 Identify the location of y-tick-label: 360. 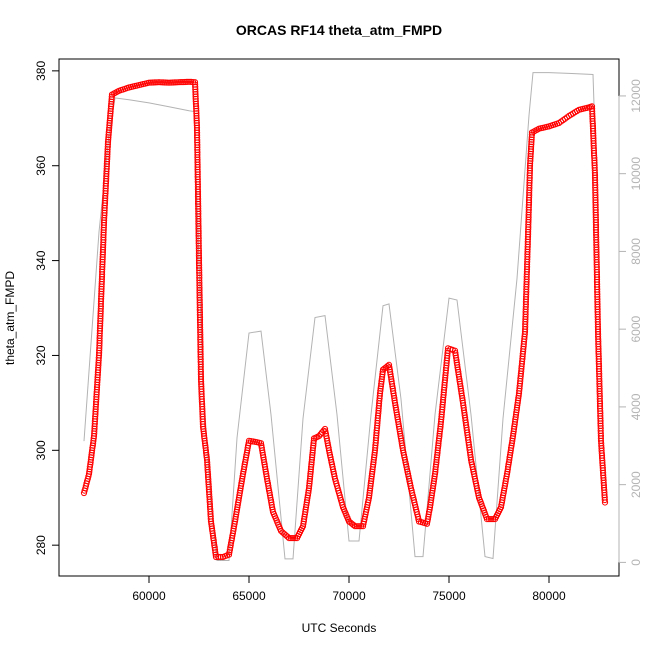
(41, 165).